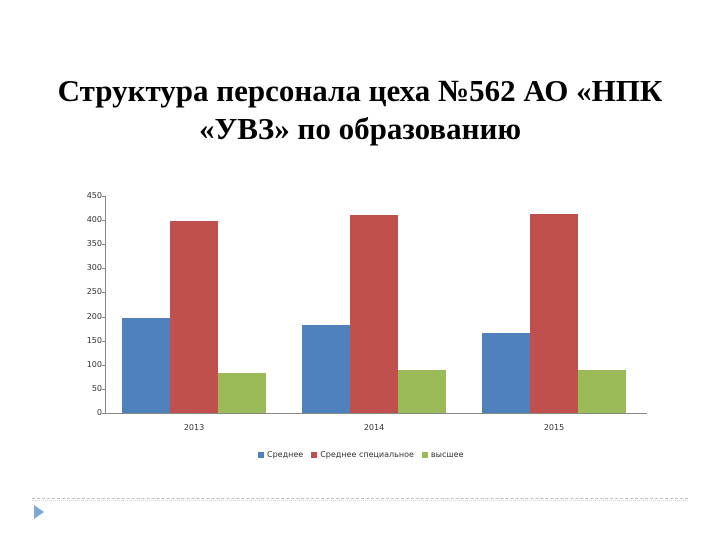 This screenshot has width=720, height=540. Describe the element at coordinates (367, 454) in the screenshot. I see `legend-label: Среднее специальное` at that location.